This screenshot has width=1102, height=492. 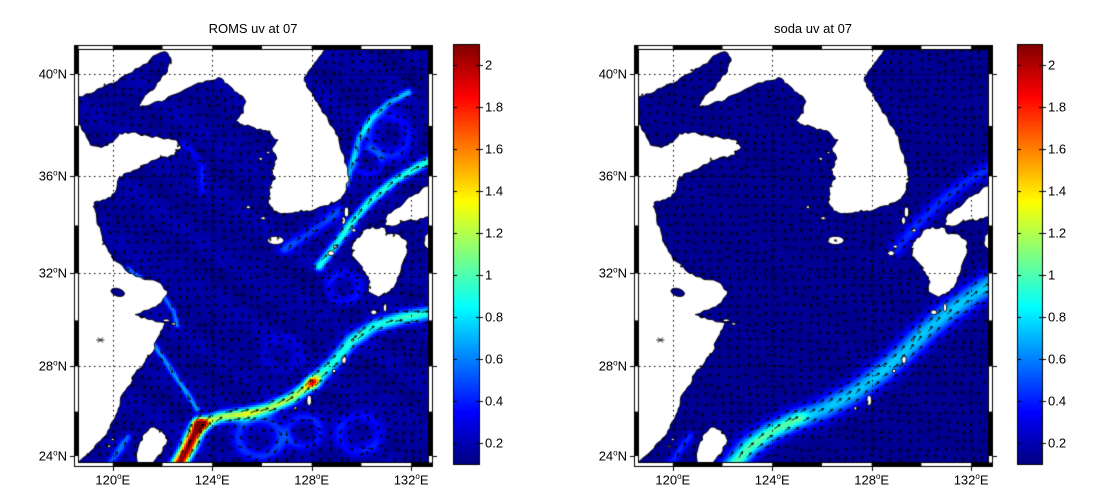 What do you see at coordinates (612, 74) in the screenshot?
I see `soda-y-tick-label: 40oN` at bounding box center [612, 74].